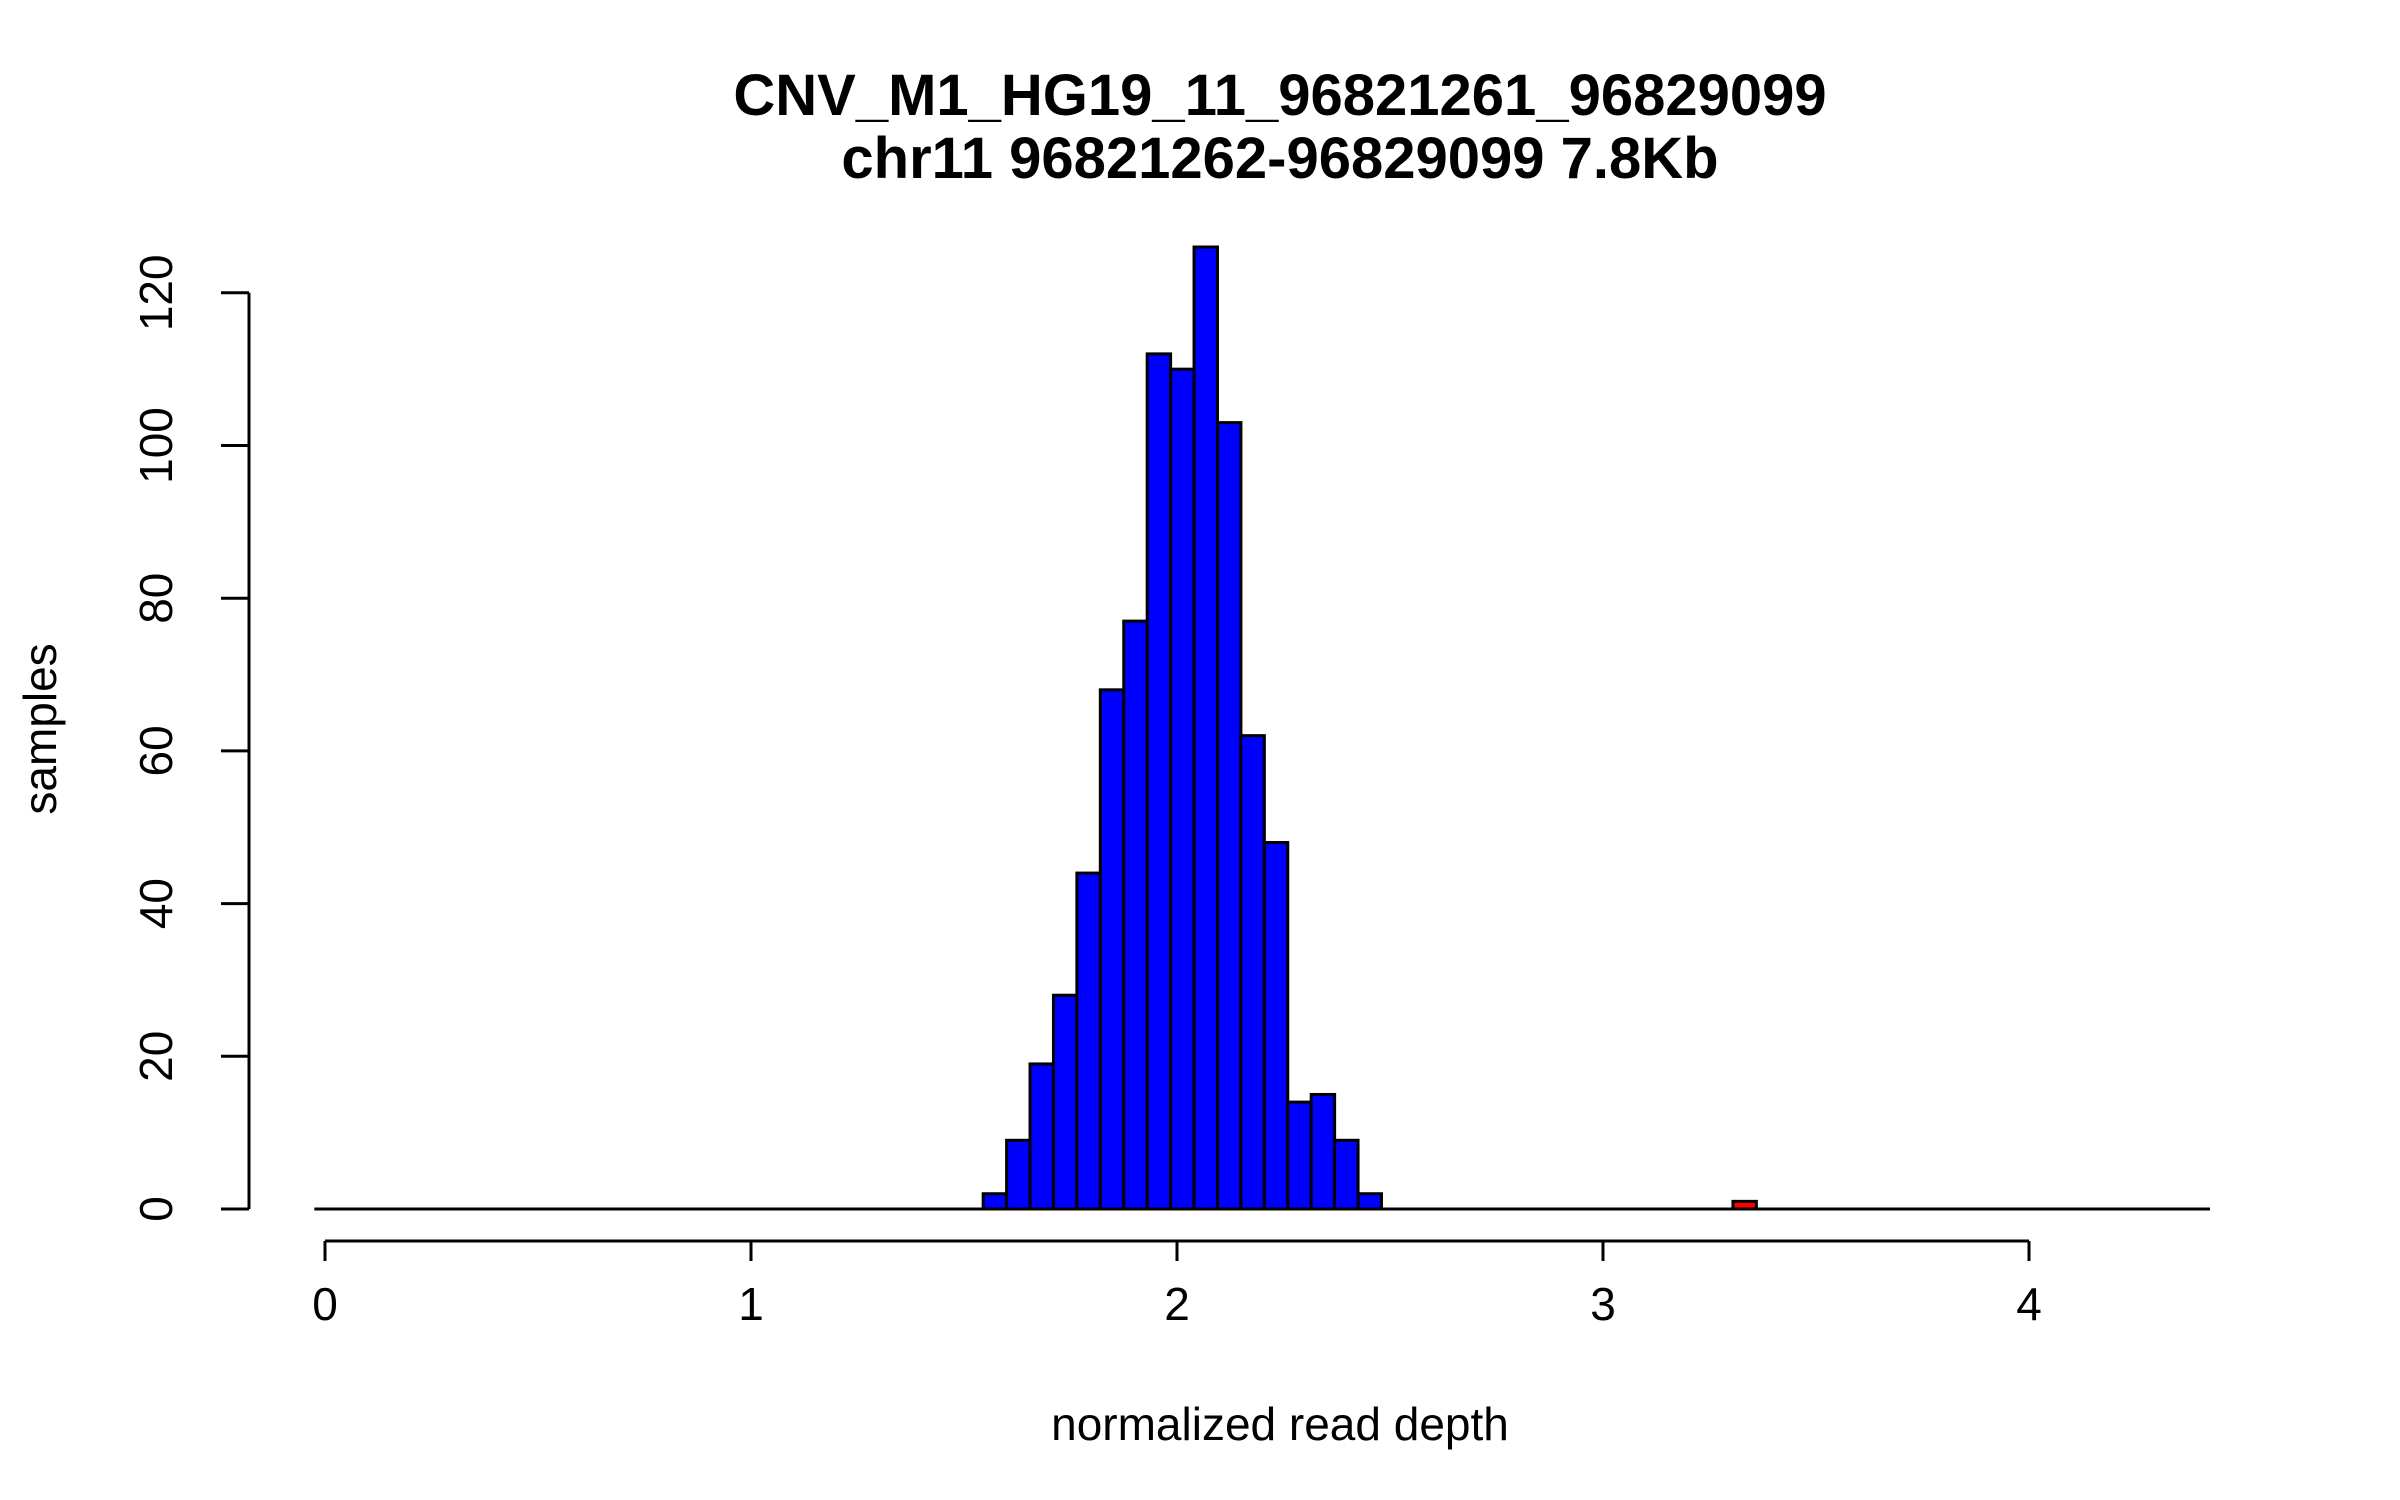  I want to click on y-tick-label: 40, so click(156, 903).